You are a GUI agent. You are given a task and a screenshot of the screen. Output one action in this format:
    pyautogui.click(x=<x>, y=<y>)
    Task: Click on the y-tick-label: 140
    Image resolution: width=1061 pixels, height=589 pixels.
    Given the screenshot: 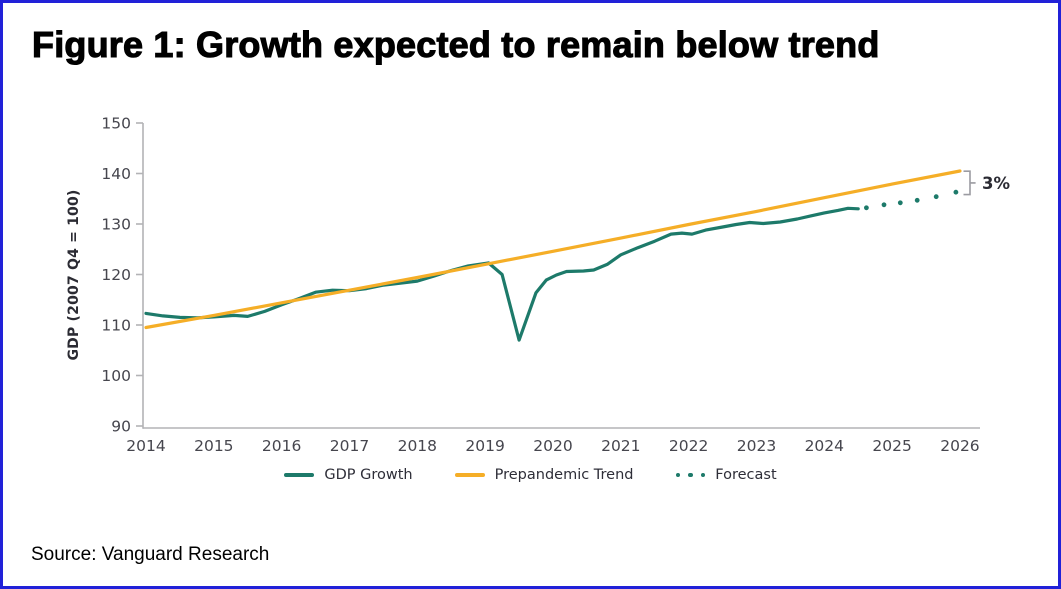 What is the action you would take?
    pyautogui.click(x=116, y=174)
    